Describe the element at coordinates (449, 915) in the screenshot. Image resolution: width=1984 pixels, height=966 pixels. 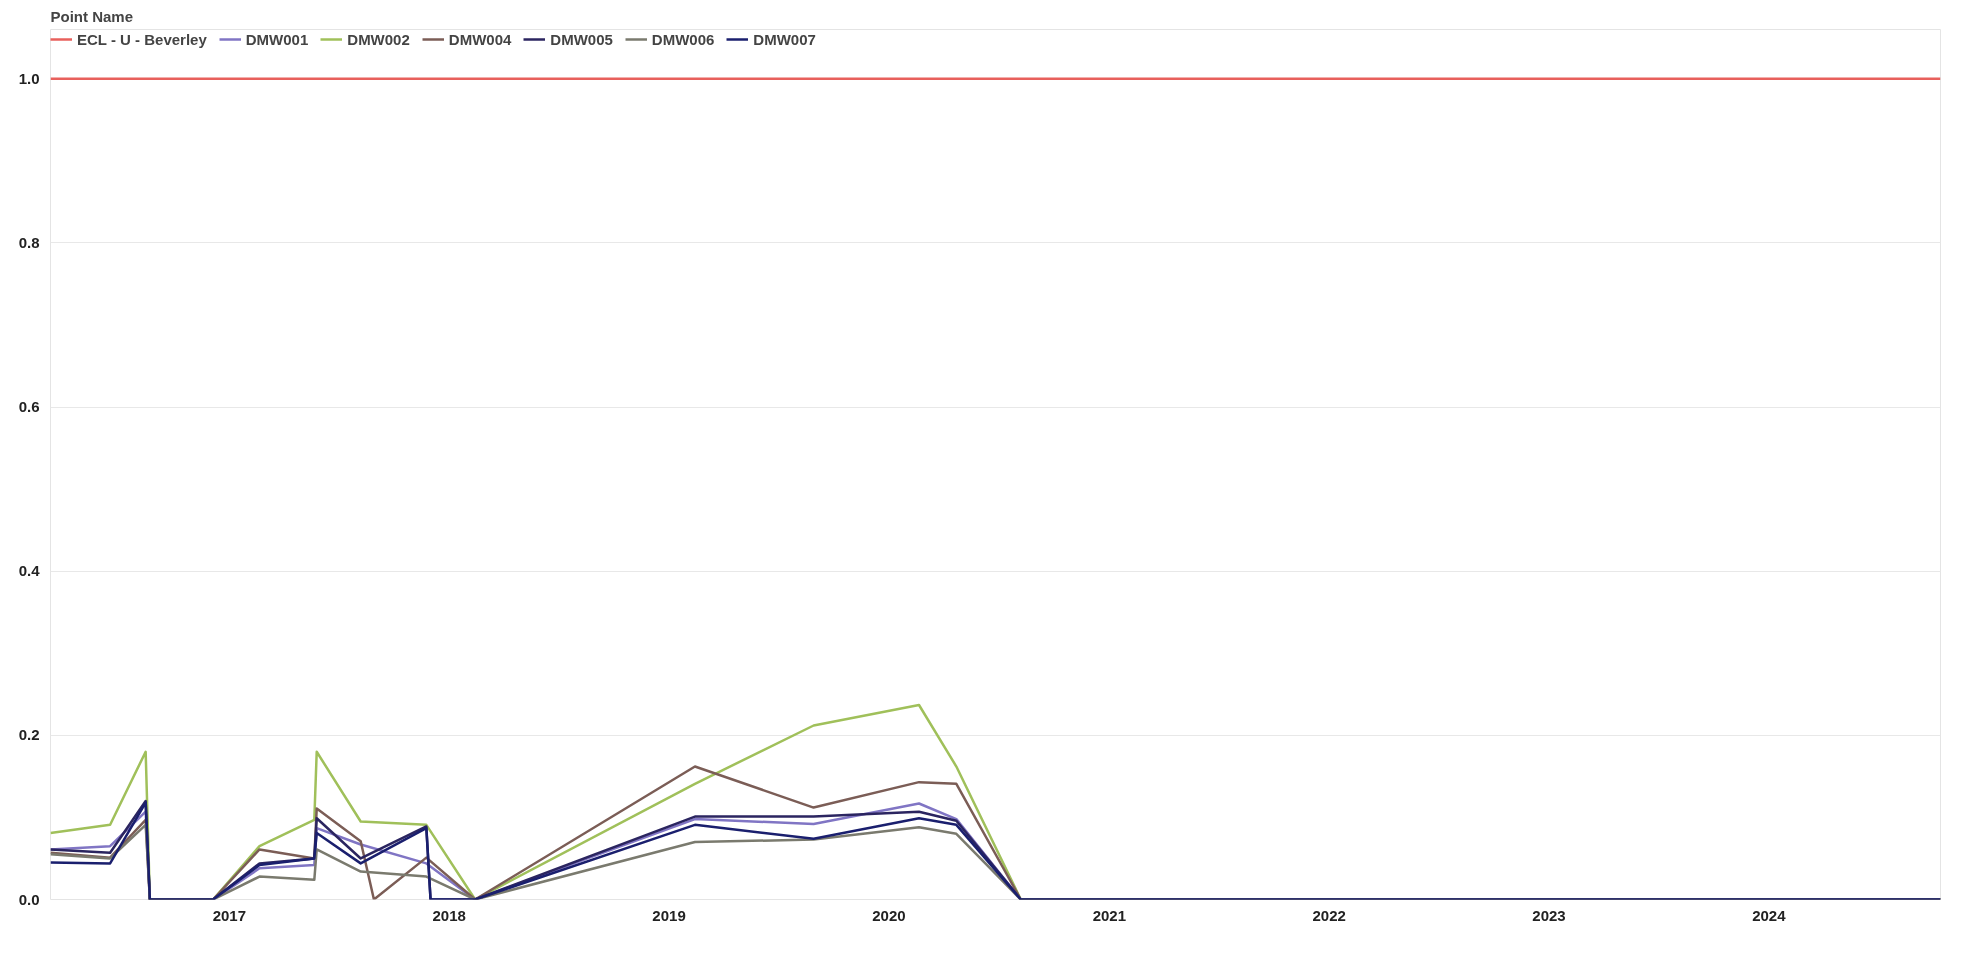
I see `x-tick-label: 2018` at that location.